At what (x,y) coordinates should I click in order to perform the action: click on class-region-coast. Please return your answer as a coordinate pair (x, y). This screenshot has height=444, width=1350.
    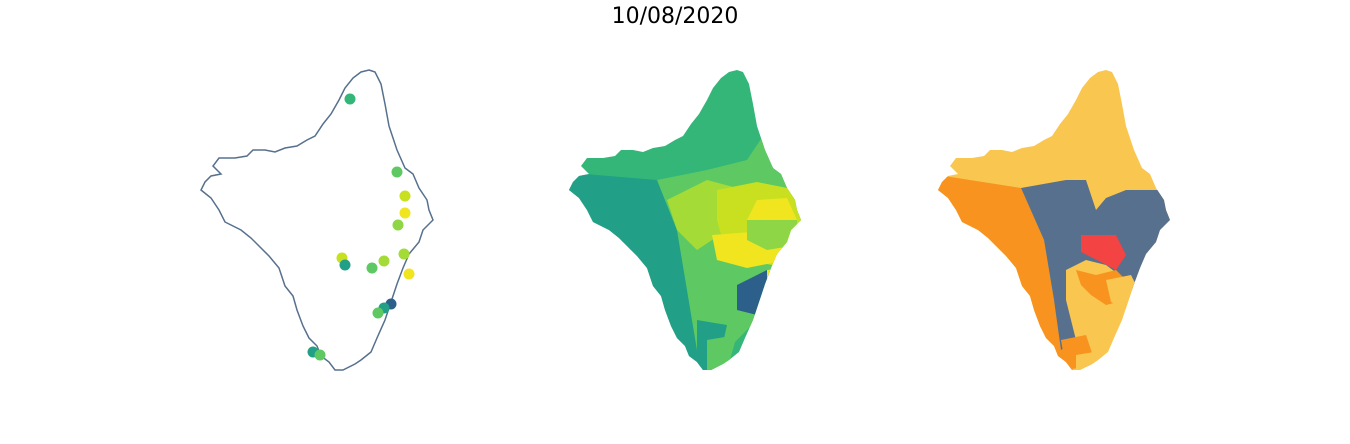
    Looking at the image, I should click on (1153, 279).